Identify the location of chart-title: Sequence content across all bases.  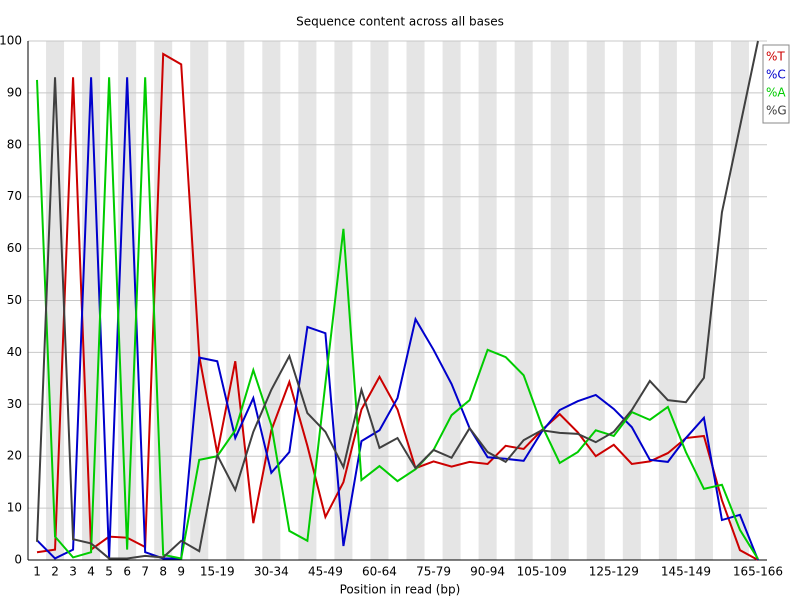
(400, 22).